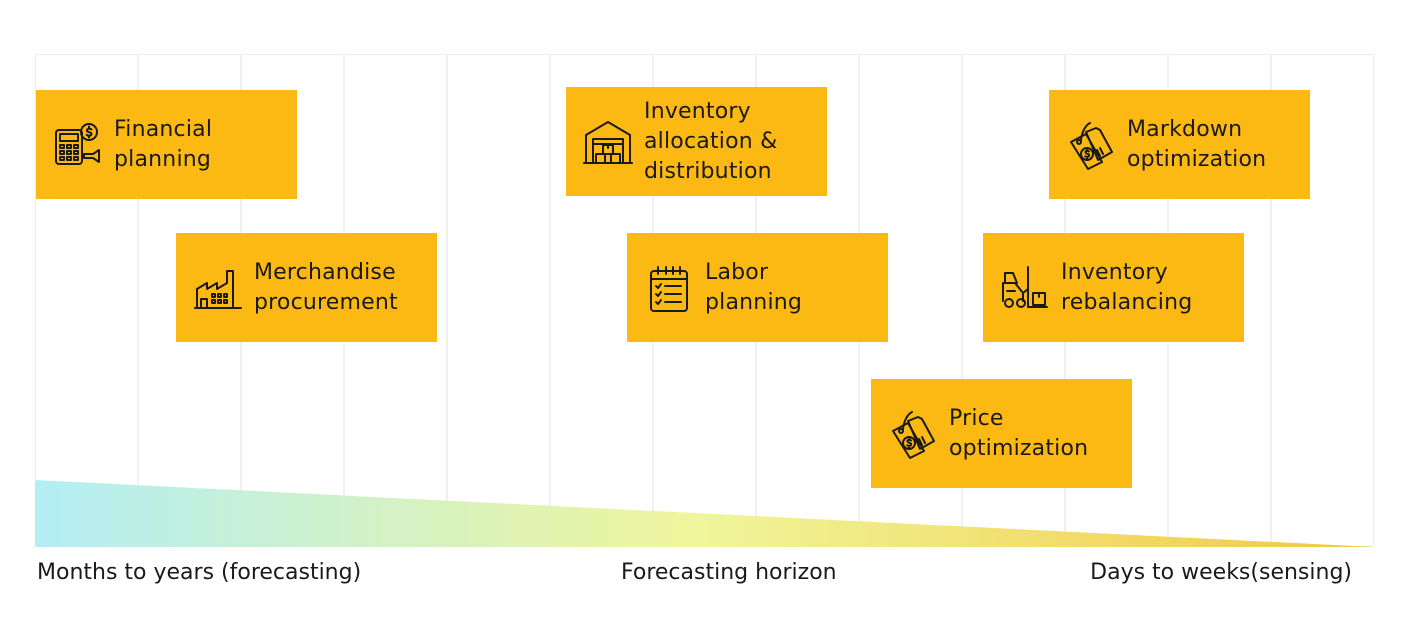  Describe the element at coordinates (1019, 433) in the screenshot. I see `card-label: Price optimization` at that location.